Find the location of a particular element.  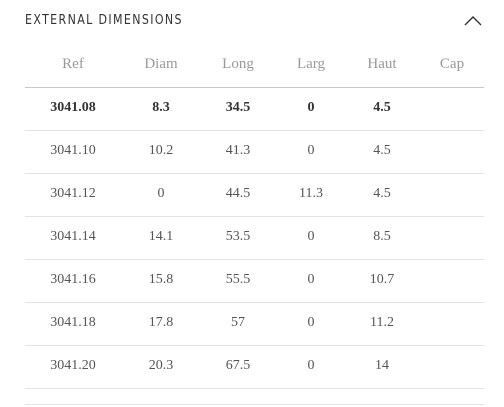

column-header: Cap is located at coordinates (452, 64).